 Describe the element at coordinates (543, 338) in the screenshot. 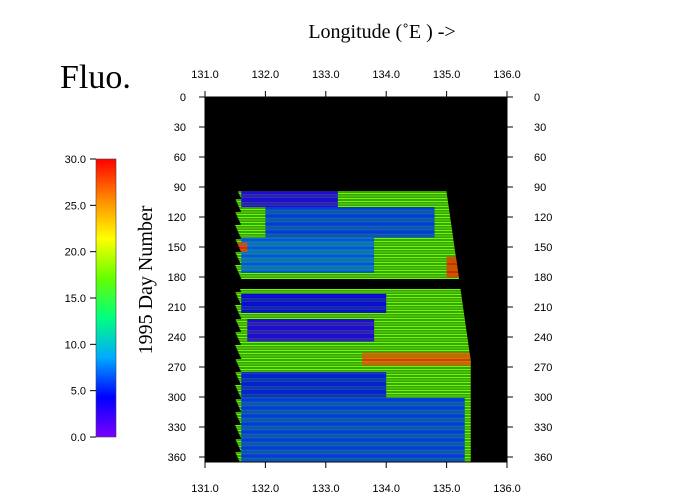

I see `y-tick-label-right: 240` at that location.